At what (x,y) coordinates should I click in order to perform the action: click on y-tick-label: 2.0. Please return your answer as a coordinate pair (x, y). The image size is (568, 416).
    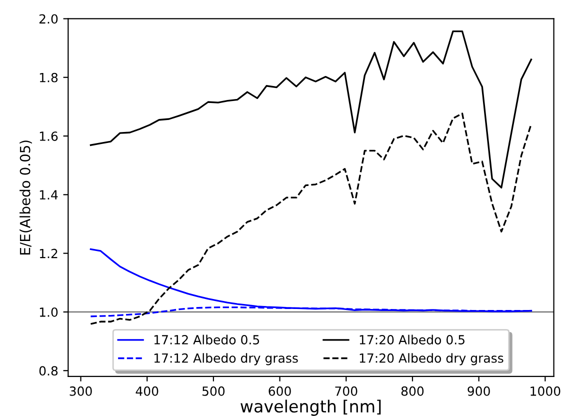
    Looking at the image, I should click on (48, 19).